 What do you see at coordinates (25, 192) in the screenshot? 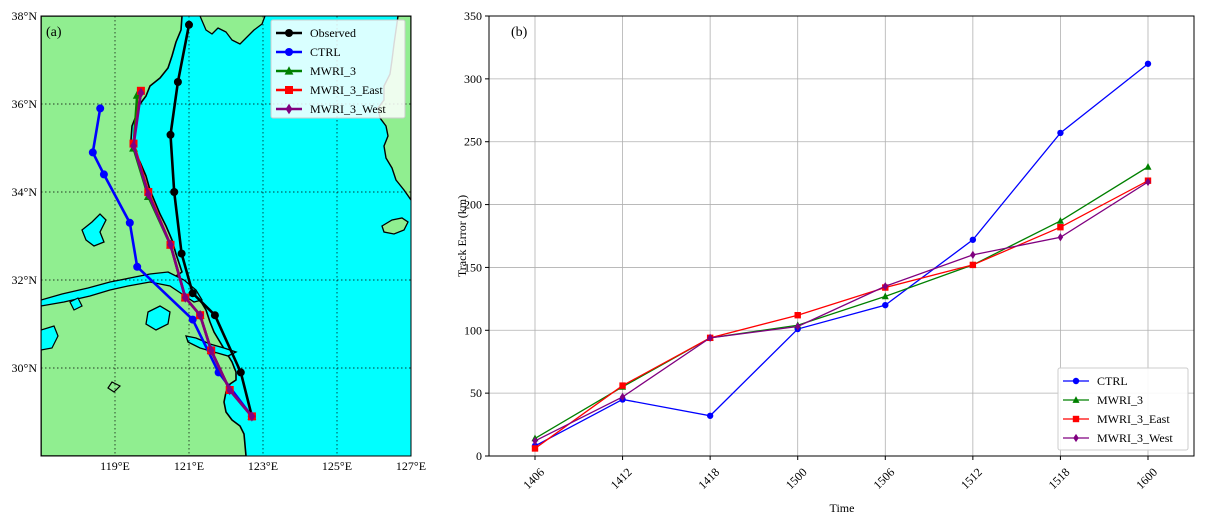
I see `map-lat-tick-label: 34°N` at bounding box center [25, 192].